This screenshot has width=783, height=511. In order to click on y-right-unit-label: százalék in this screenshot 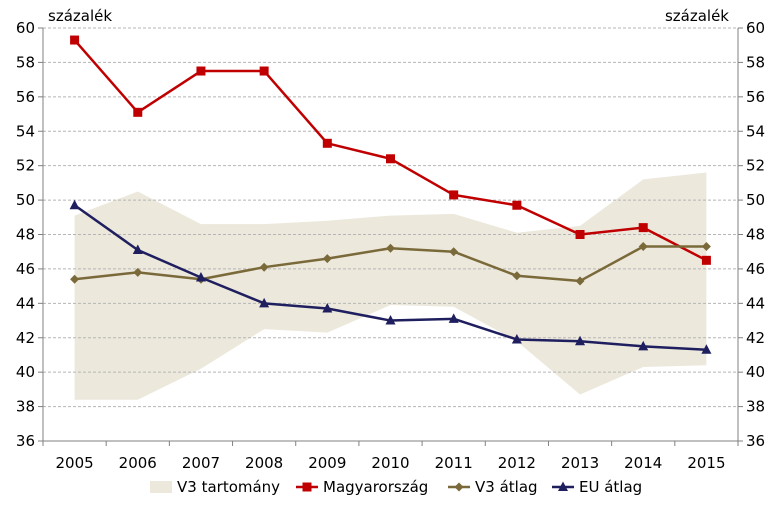, I will do `click(697, 16)`.